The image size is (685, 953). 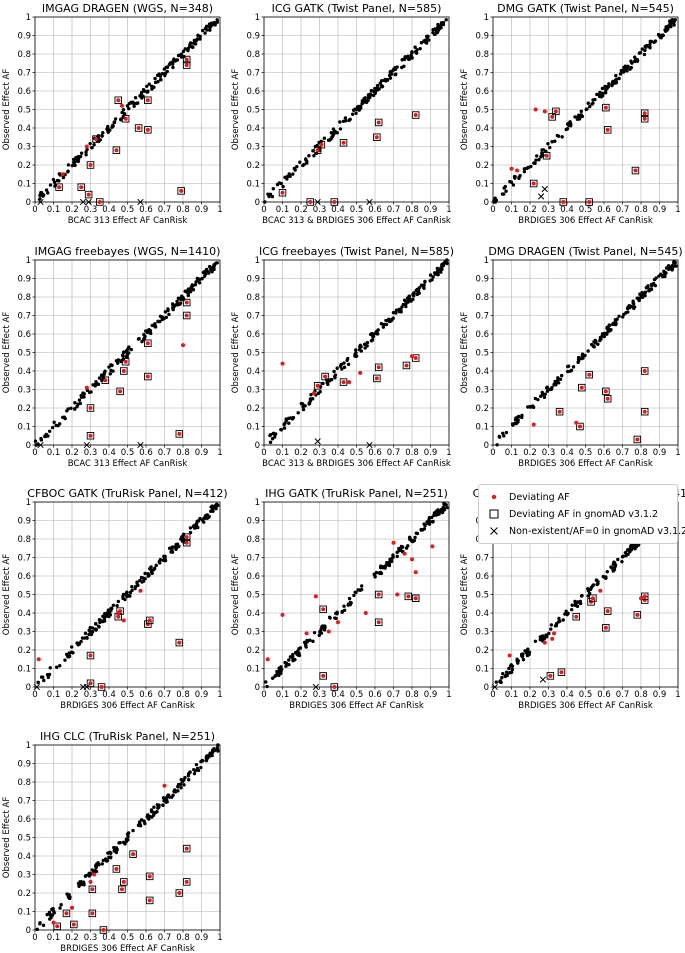 What do you see at coordinates (597, 531) in the screenshot?
I see `legend-nonexistent-label: Non-existent/AF=0 in gnomAD v3.1.2` at bounding box center [597, 531].